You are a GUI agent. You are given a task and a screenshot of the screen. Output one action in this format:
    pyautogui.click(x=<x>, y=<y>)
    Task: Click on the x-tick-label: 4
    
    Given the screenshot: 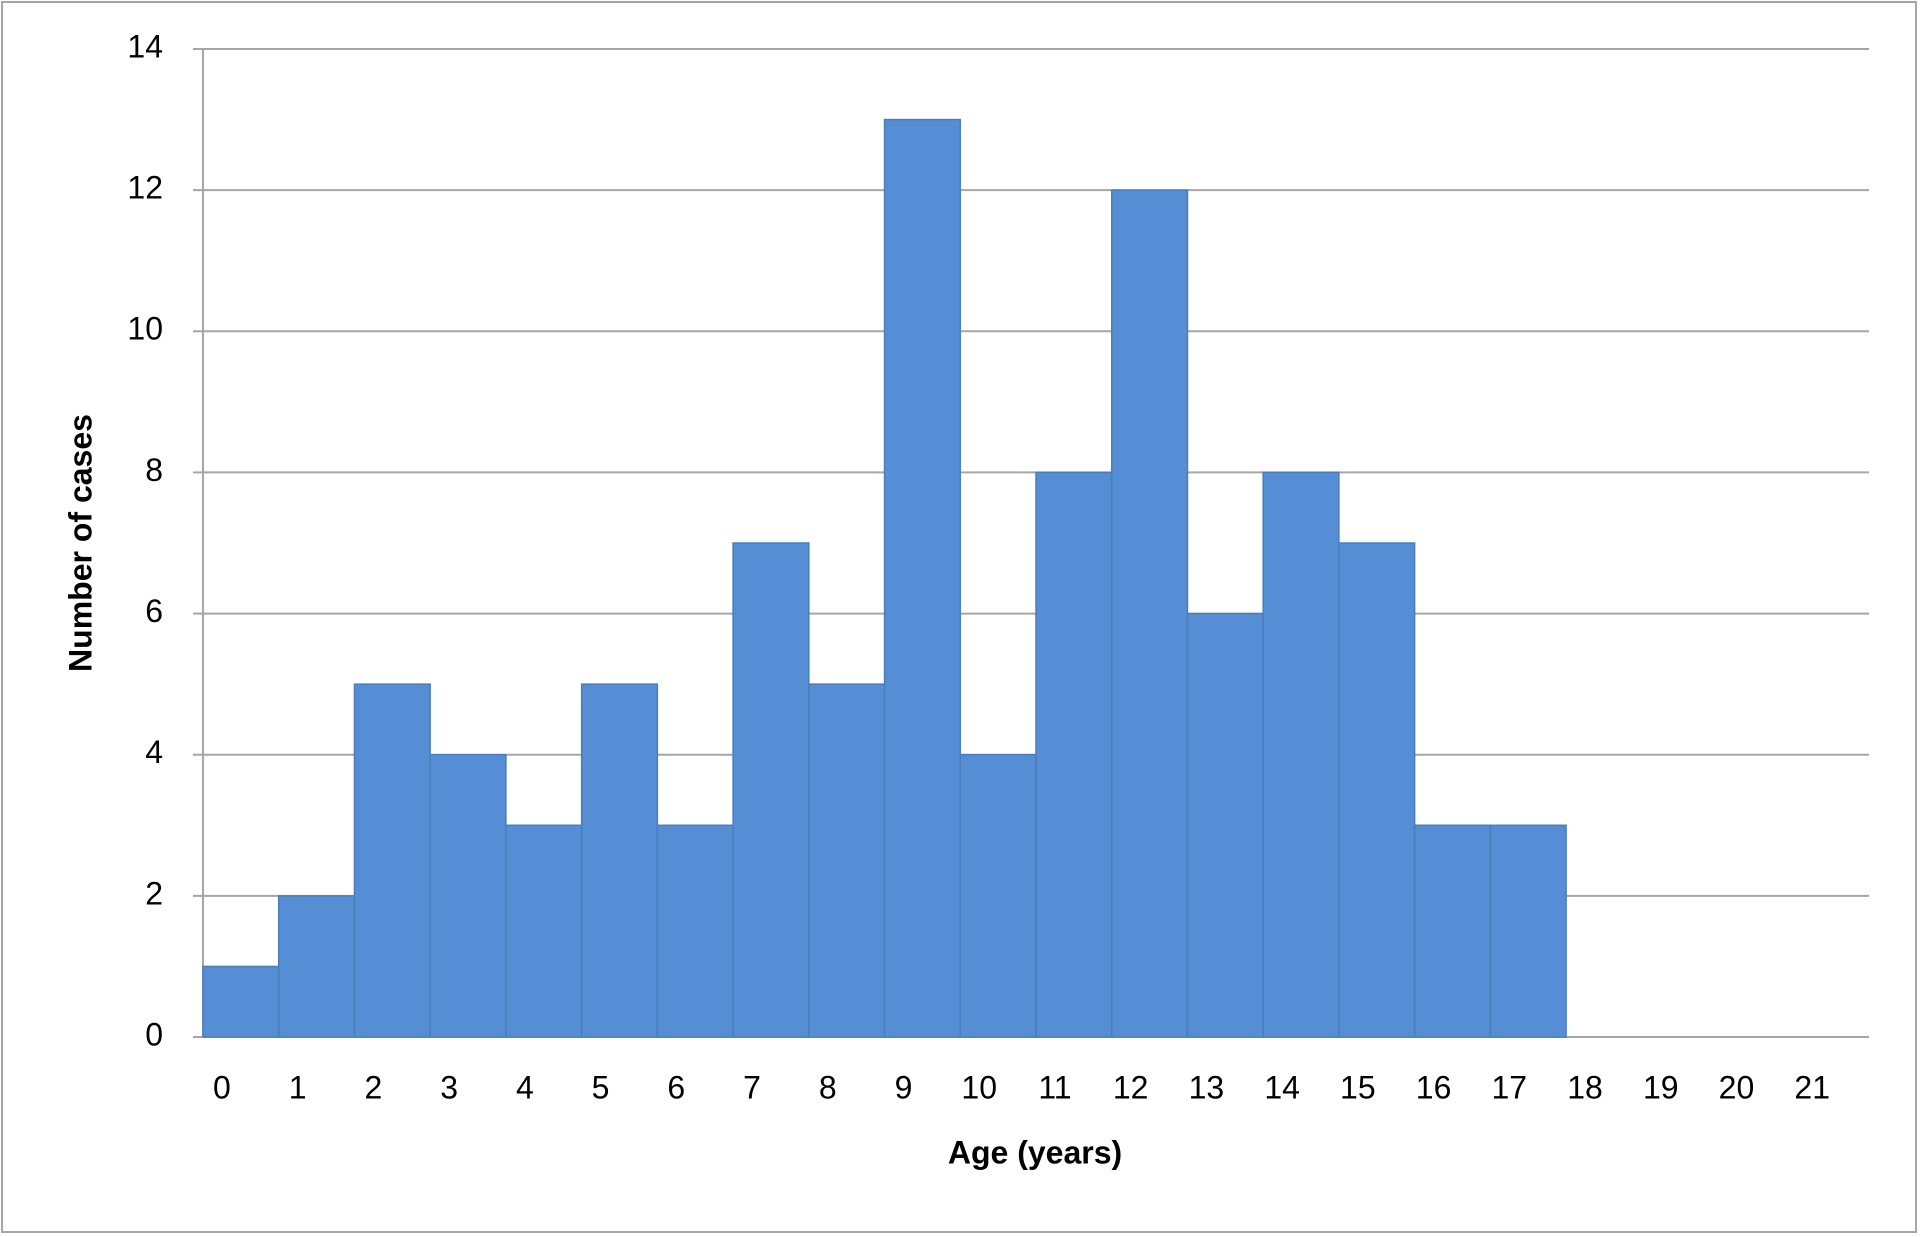 What is the action you would take?
    pyautogui.click(x=525, y=1087)
    